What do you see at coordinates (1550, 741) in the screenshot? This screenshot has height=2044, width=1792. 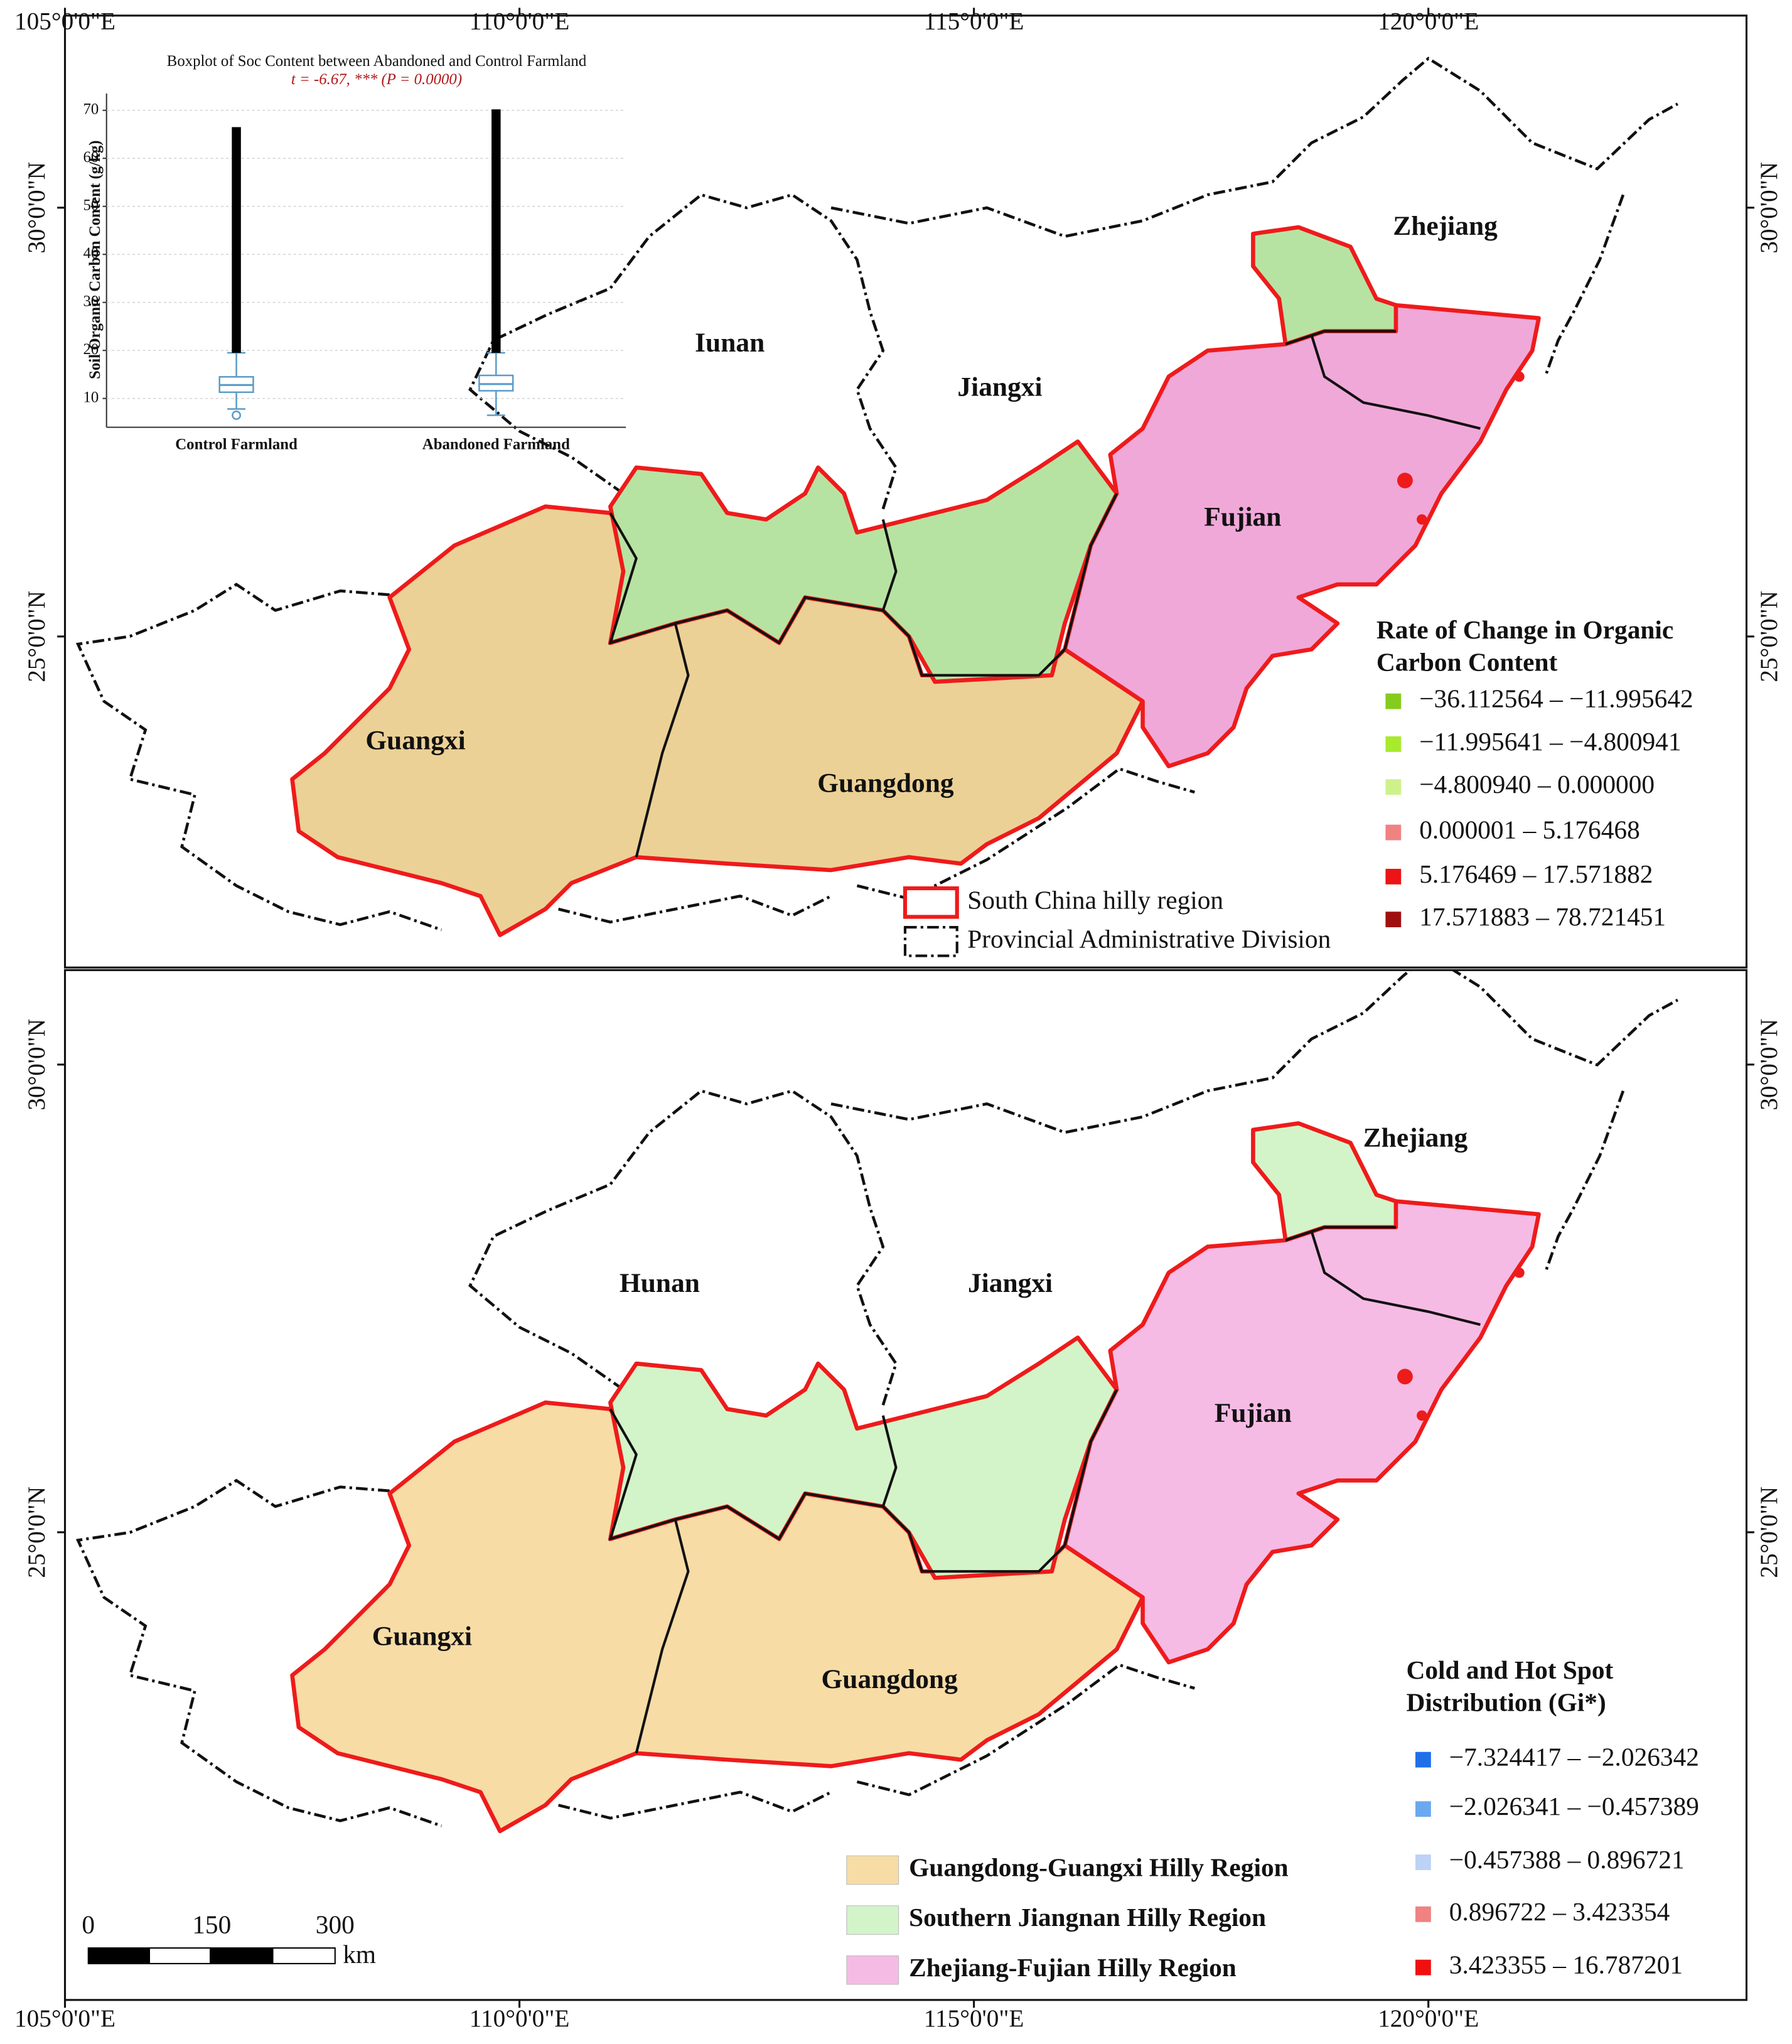 I see `legend-label: −11.995641 – −4.800941` at bounding box center [1550, 741].